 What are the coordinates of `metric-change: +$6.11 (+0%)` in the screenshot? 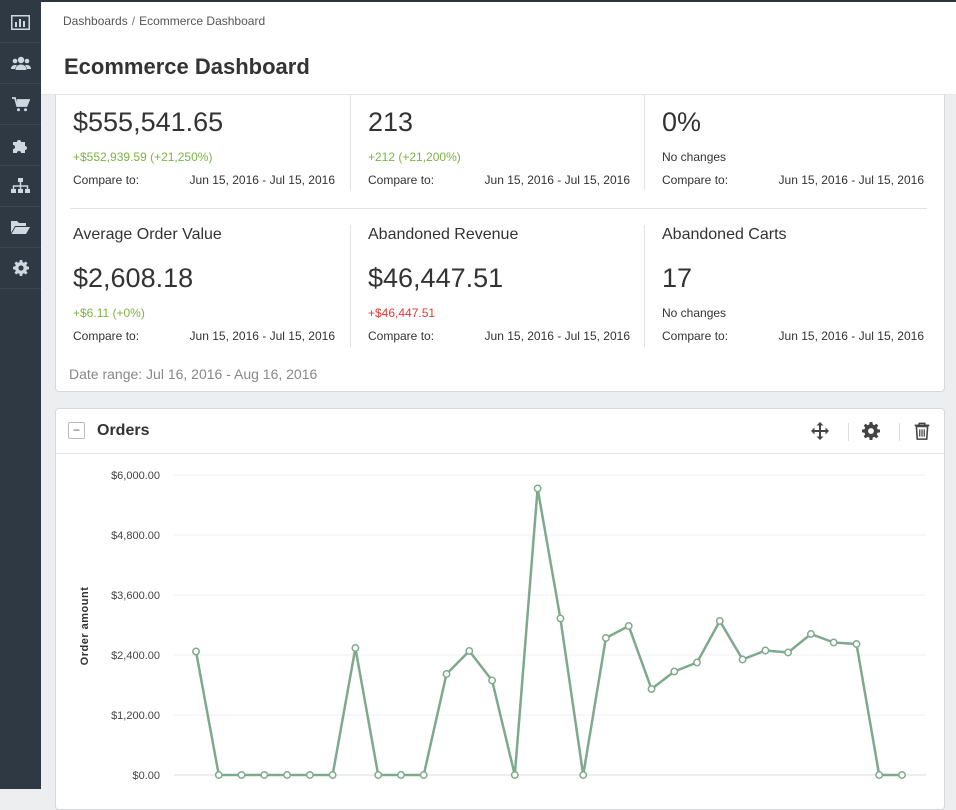 It's located at (109, 313).